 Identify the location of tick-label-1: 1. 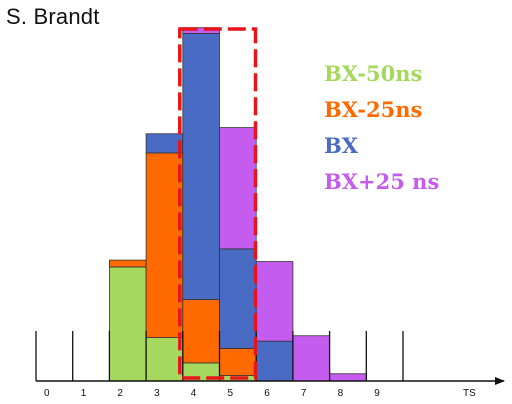
(84, 393).